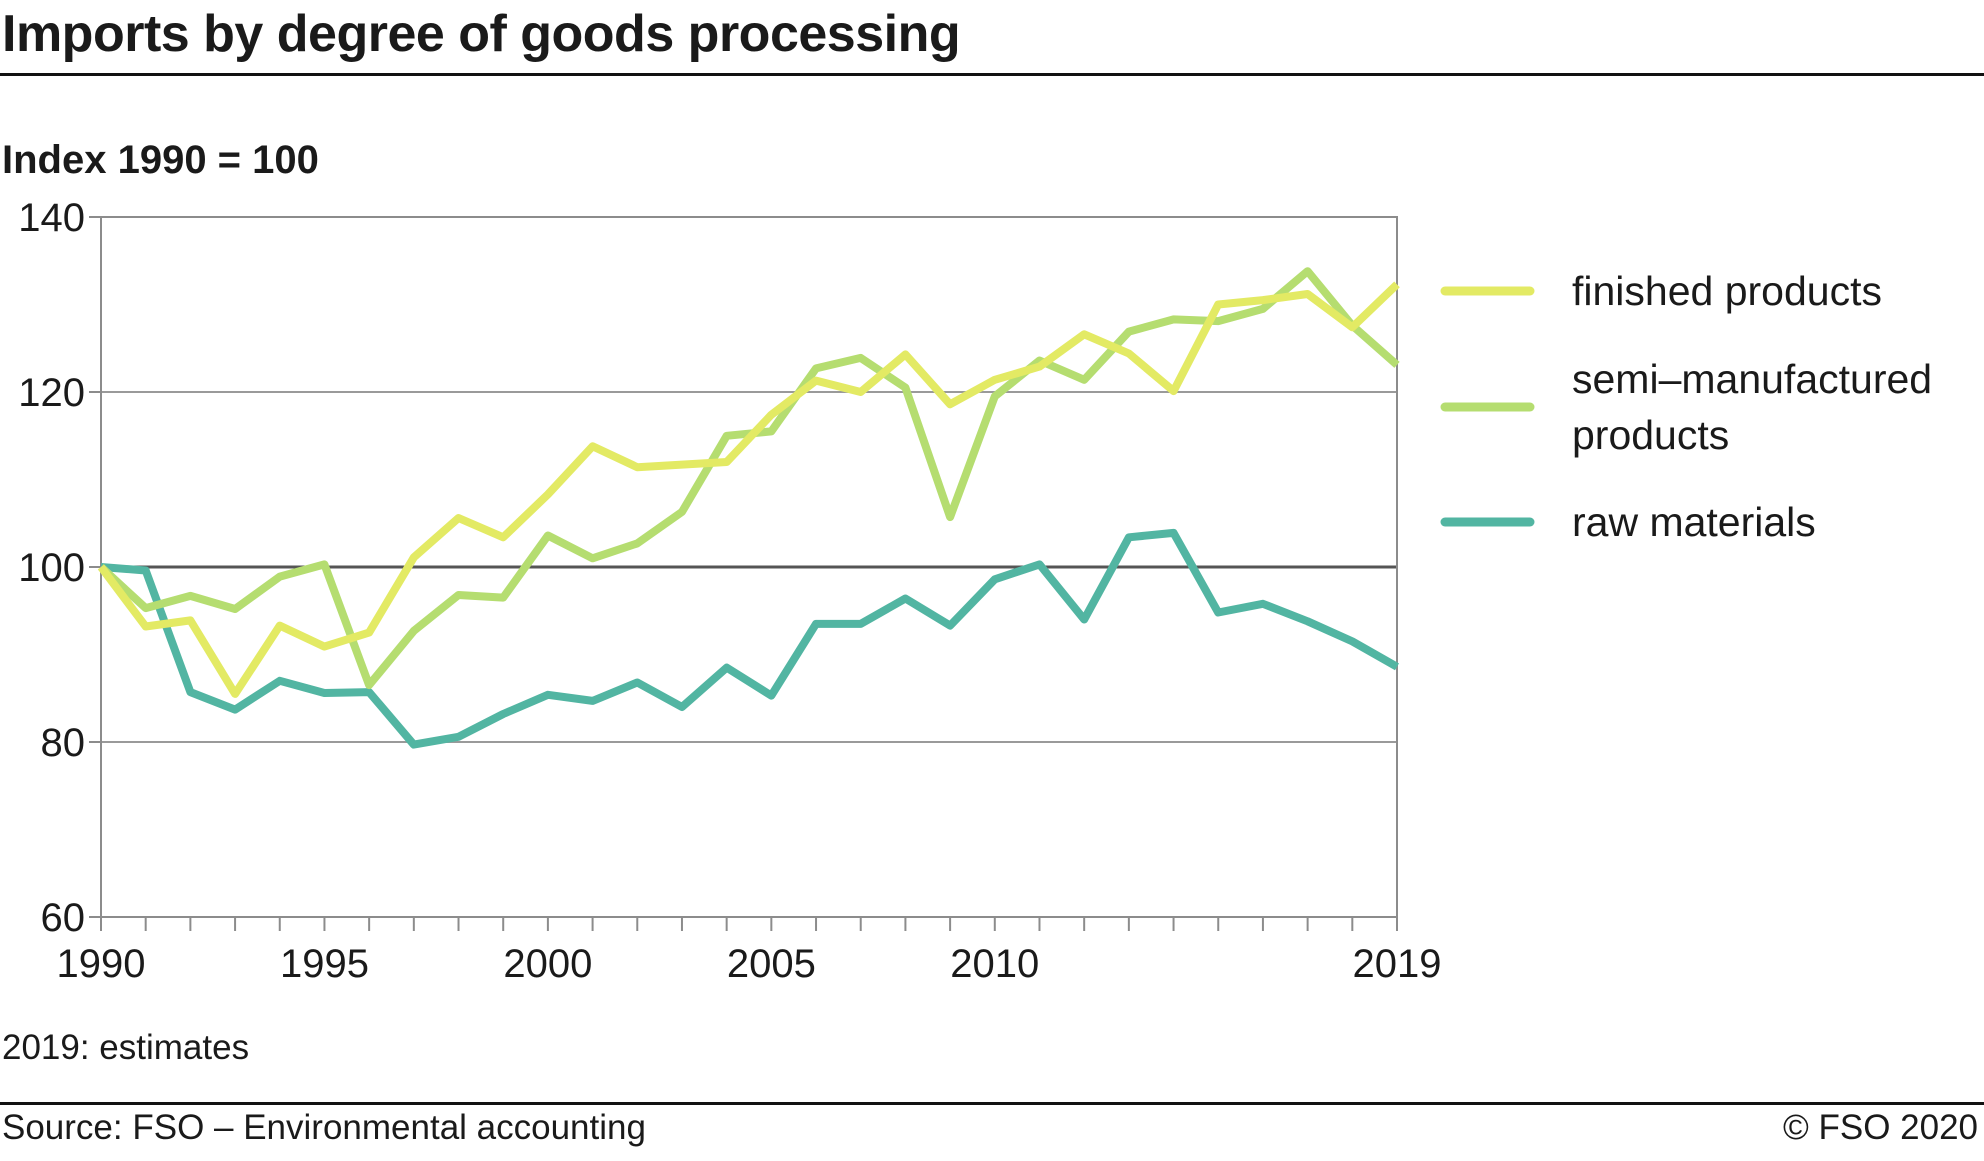  I want to click on x-tick-label-1995: 1995, so click(324, 964).